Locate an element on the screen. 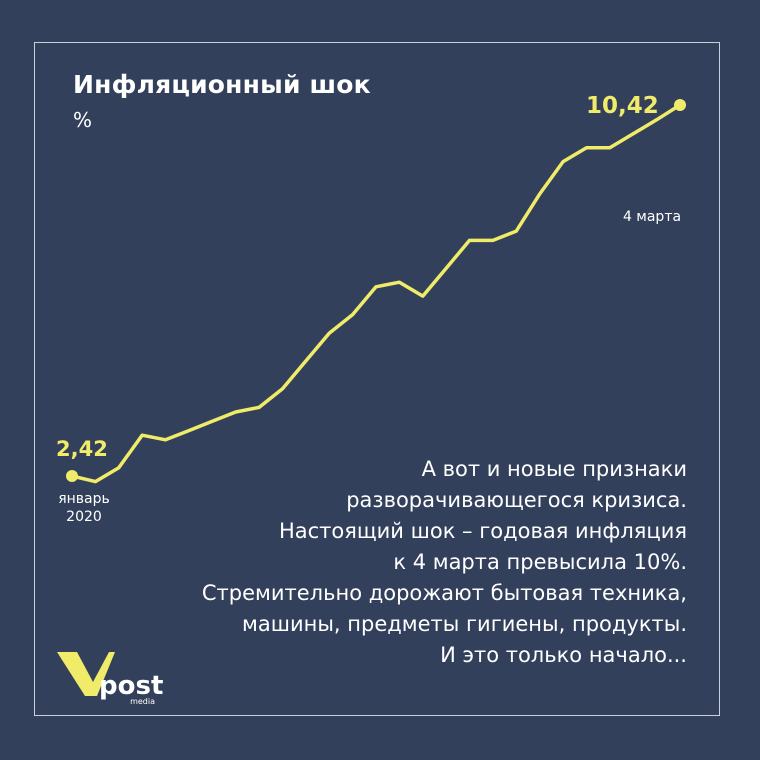 The width and height of the screenshot is (760, 760). vpost-logo: post media is located at coordinates (110, 679).